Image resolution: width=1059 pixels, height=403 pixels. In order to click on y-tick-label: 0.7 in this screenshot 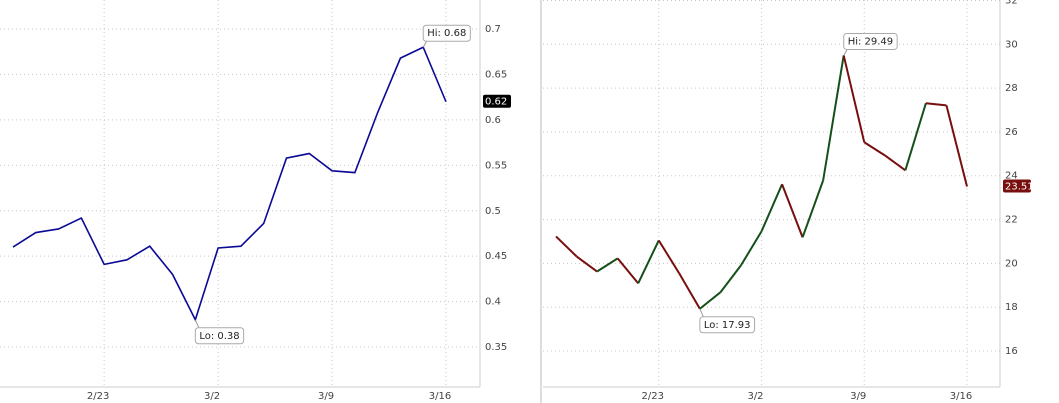, I will do `click(493, 29)`.